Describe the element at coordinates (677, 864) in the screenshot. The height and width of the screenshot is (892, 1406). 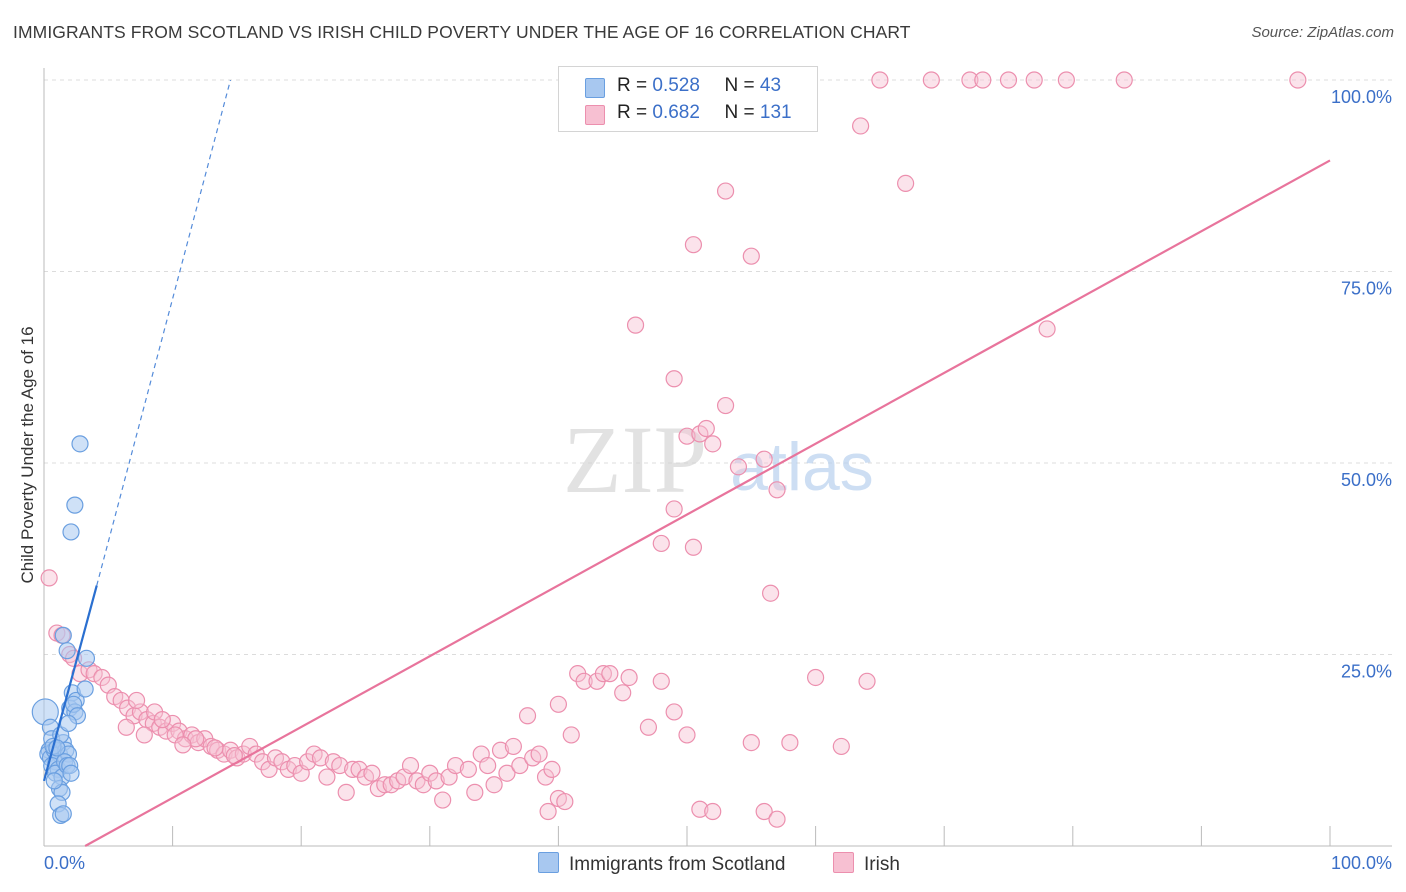
I see `scotland-legend-label: Immigrants from Scotland` at that location.